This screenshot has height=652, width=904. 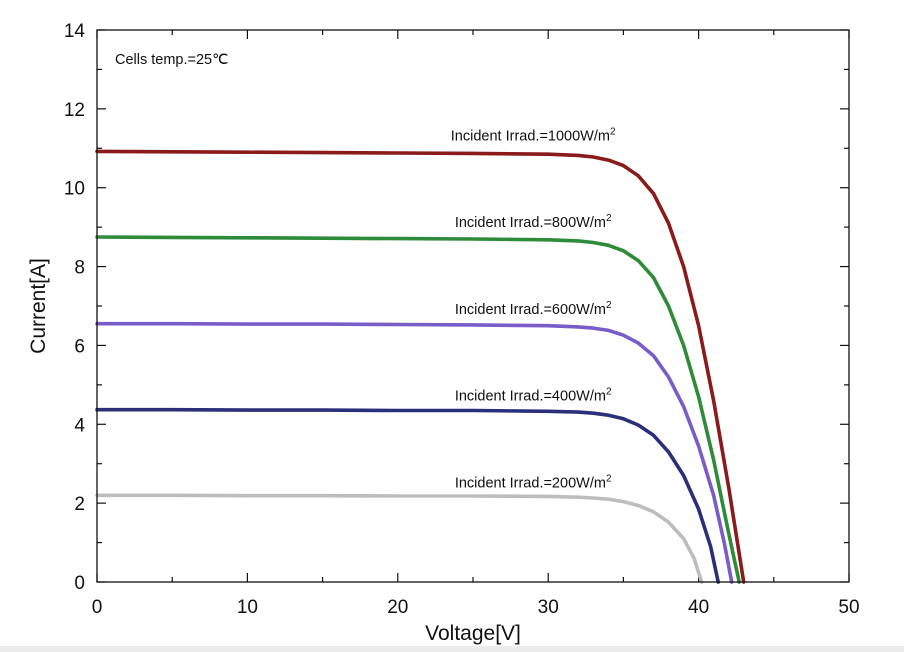 I want to click on bottom-strip, so click(x=452, y=649).